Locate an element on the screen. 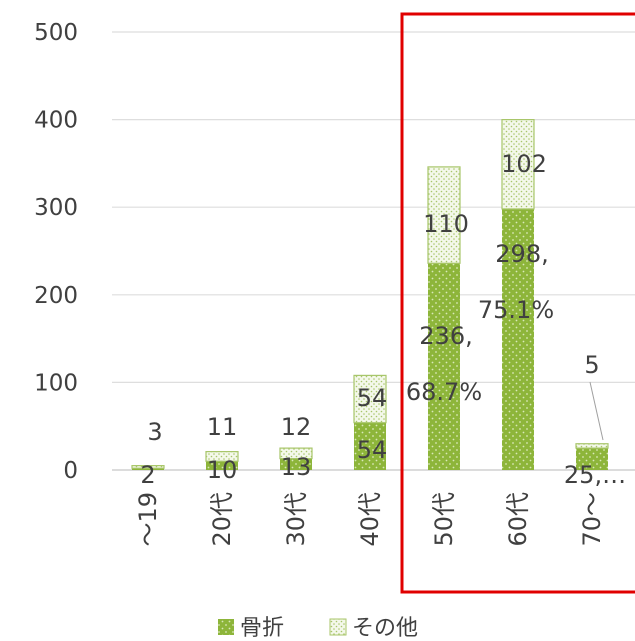  data-label-fracture: 236, 68.7% is located at coordinates (444, 364).